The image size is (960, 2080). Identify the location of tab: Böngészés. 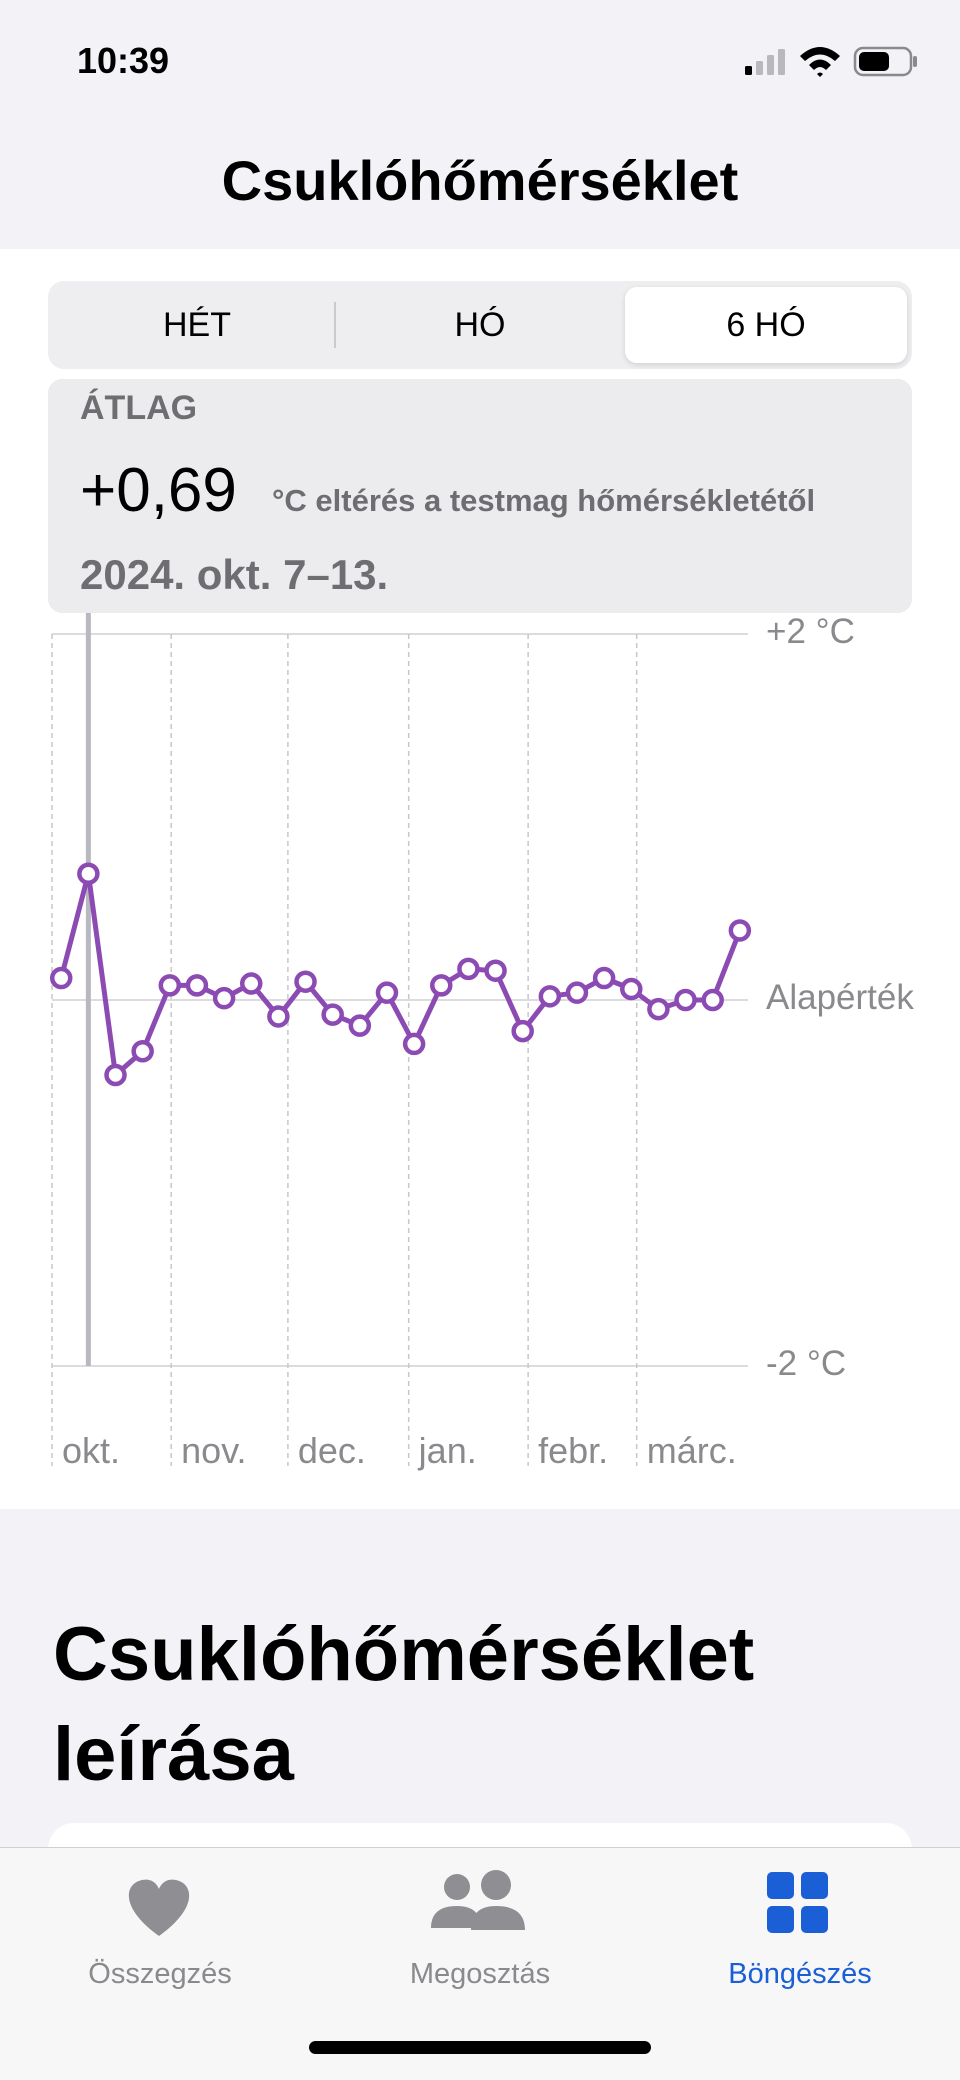
(800, 1974).